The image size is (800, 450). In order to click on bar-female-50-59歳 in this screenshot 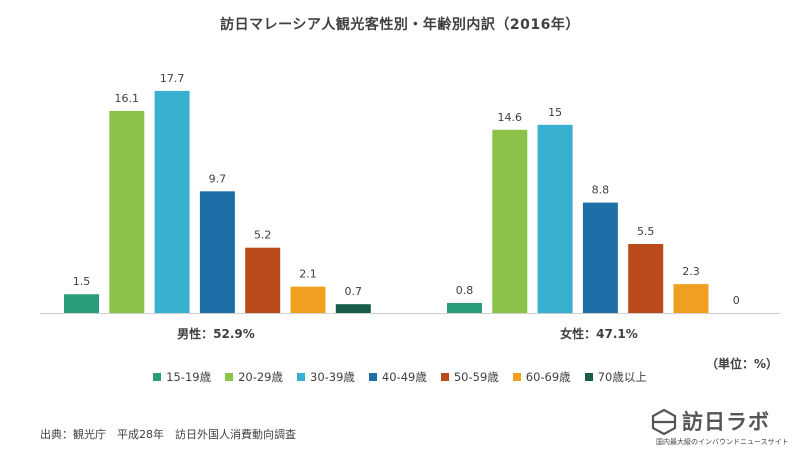, I will do `click(646, 278)`.